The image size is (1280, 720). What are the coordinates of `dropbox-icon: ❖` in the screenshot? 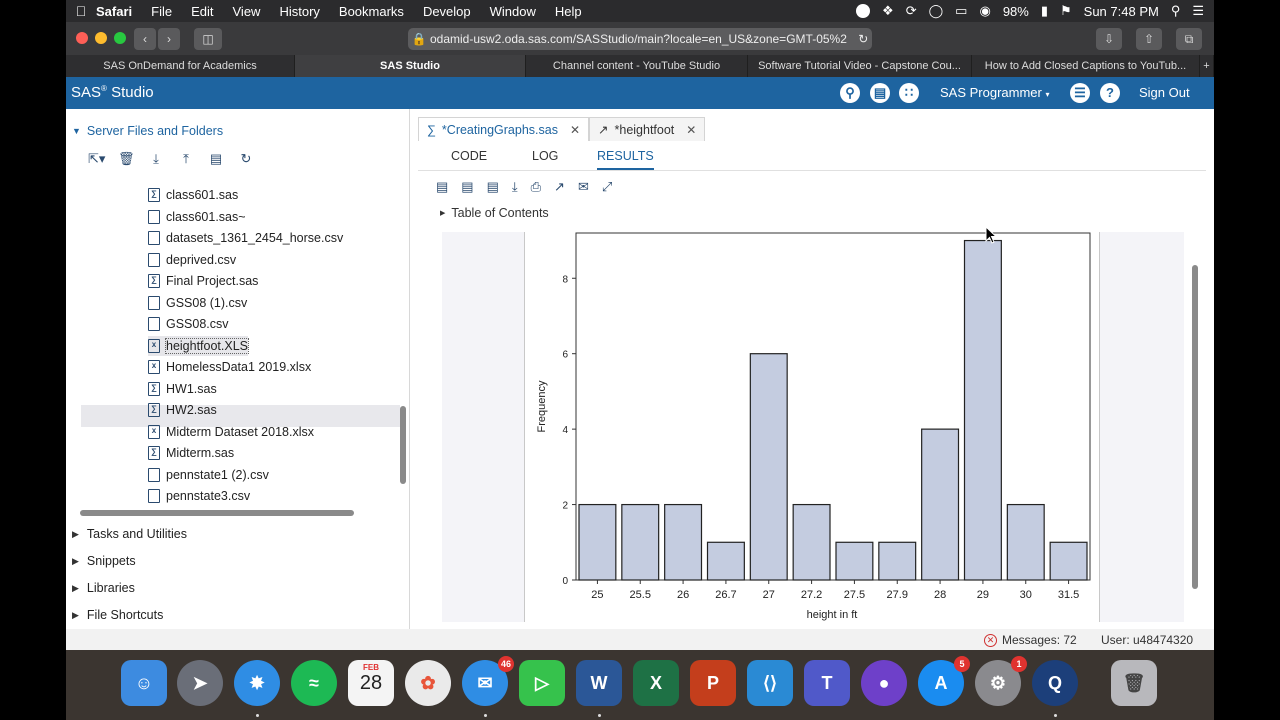 It's located at (888, 10).